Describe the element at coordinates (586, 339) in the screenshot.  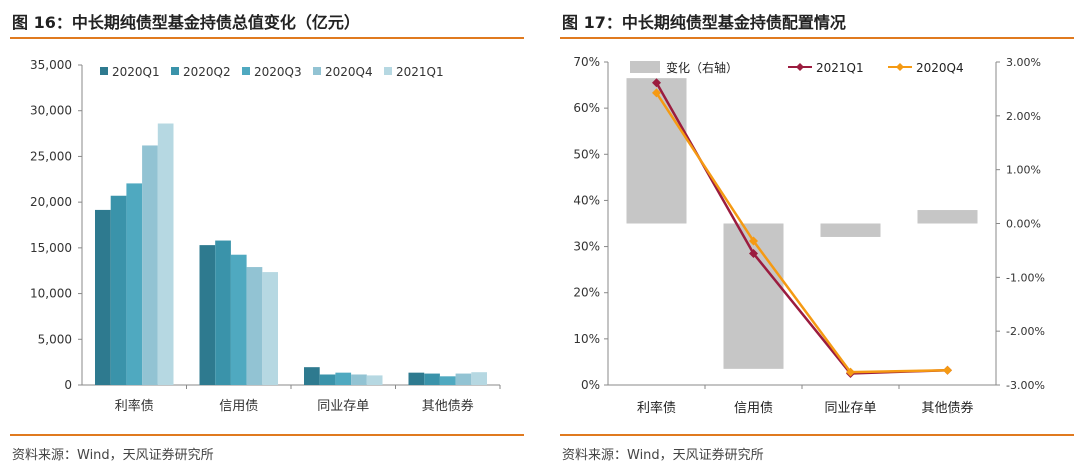
I see `left-tick-label: 10%` at that location.